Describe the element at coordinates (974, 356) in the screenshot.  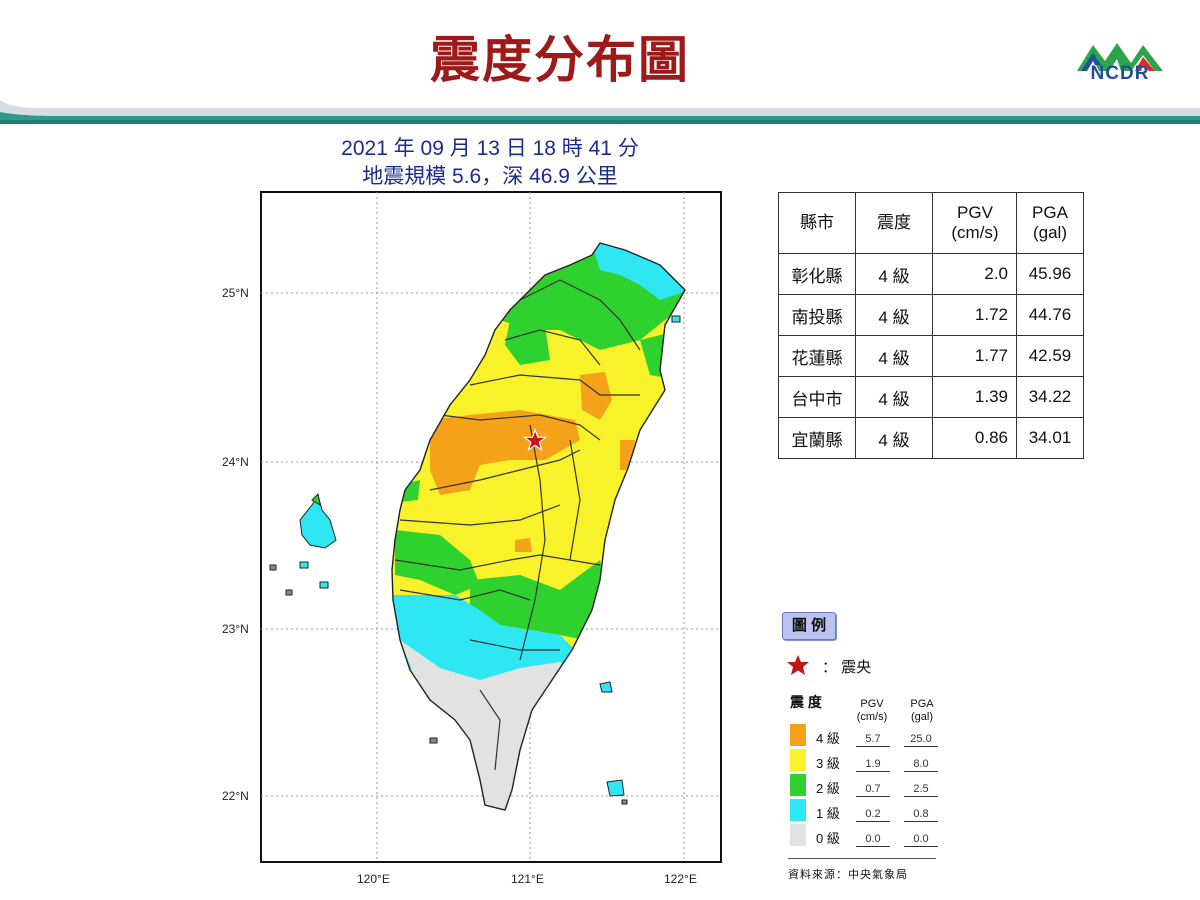
I see `cell-pgv: 1.77` at that location.